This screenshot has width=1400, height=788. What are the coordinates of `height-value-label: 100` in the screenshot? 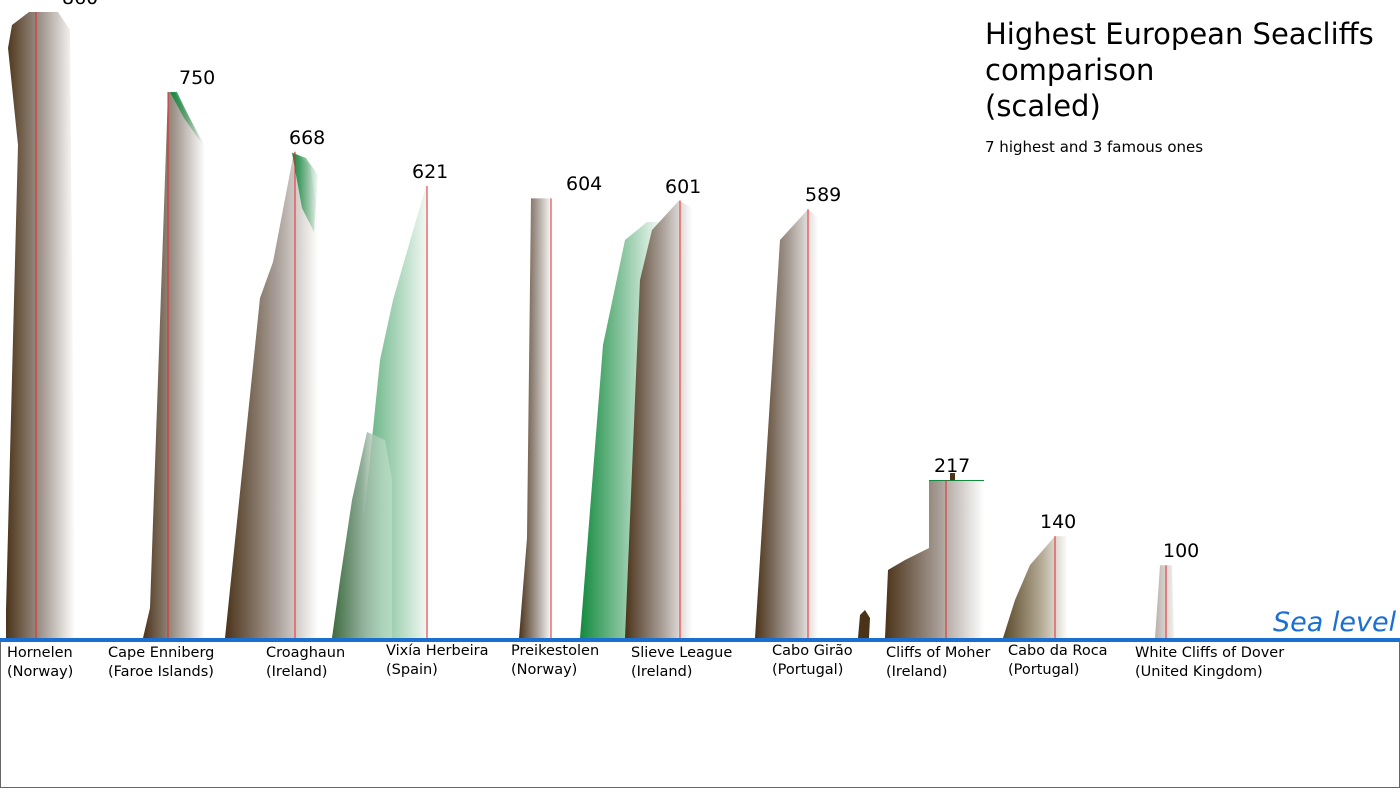 It's located at (1181, 551).